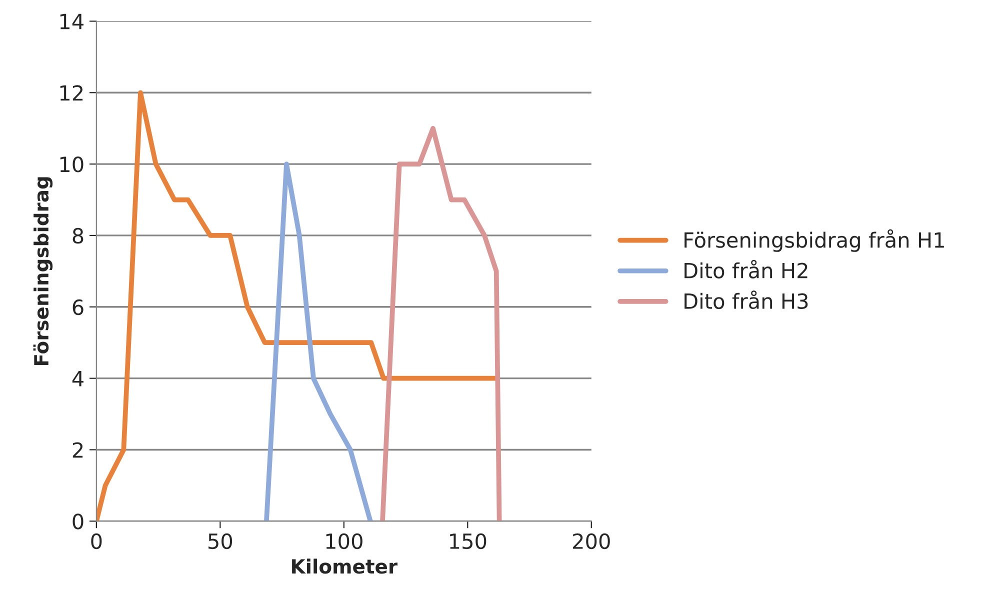 This screenshot has height=606, width=984. What do you see at coordinates (72, 164) in the screenshot?
I see `y-tick-label: 10` at bounding box center [72, 164].